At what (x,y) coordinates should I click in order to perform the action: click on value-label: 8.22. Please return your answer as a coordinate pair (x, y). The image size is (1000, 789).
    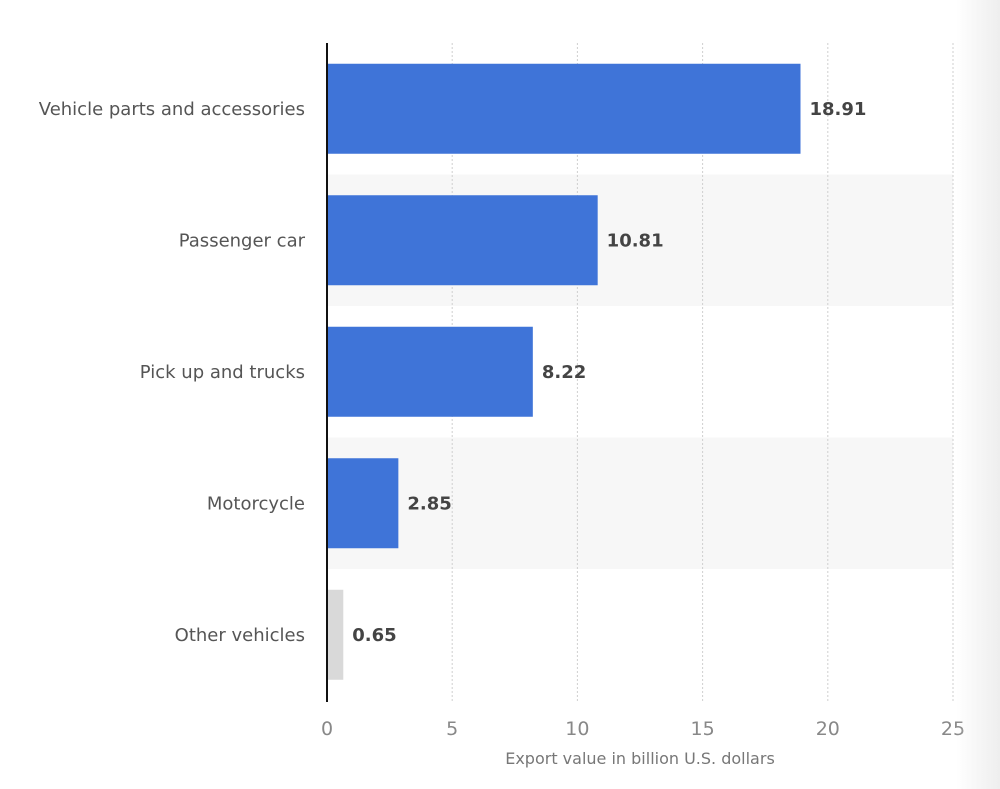
    Looking at the image, I should click on (564, 372).